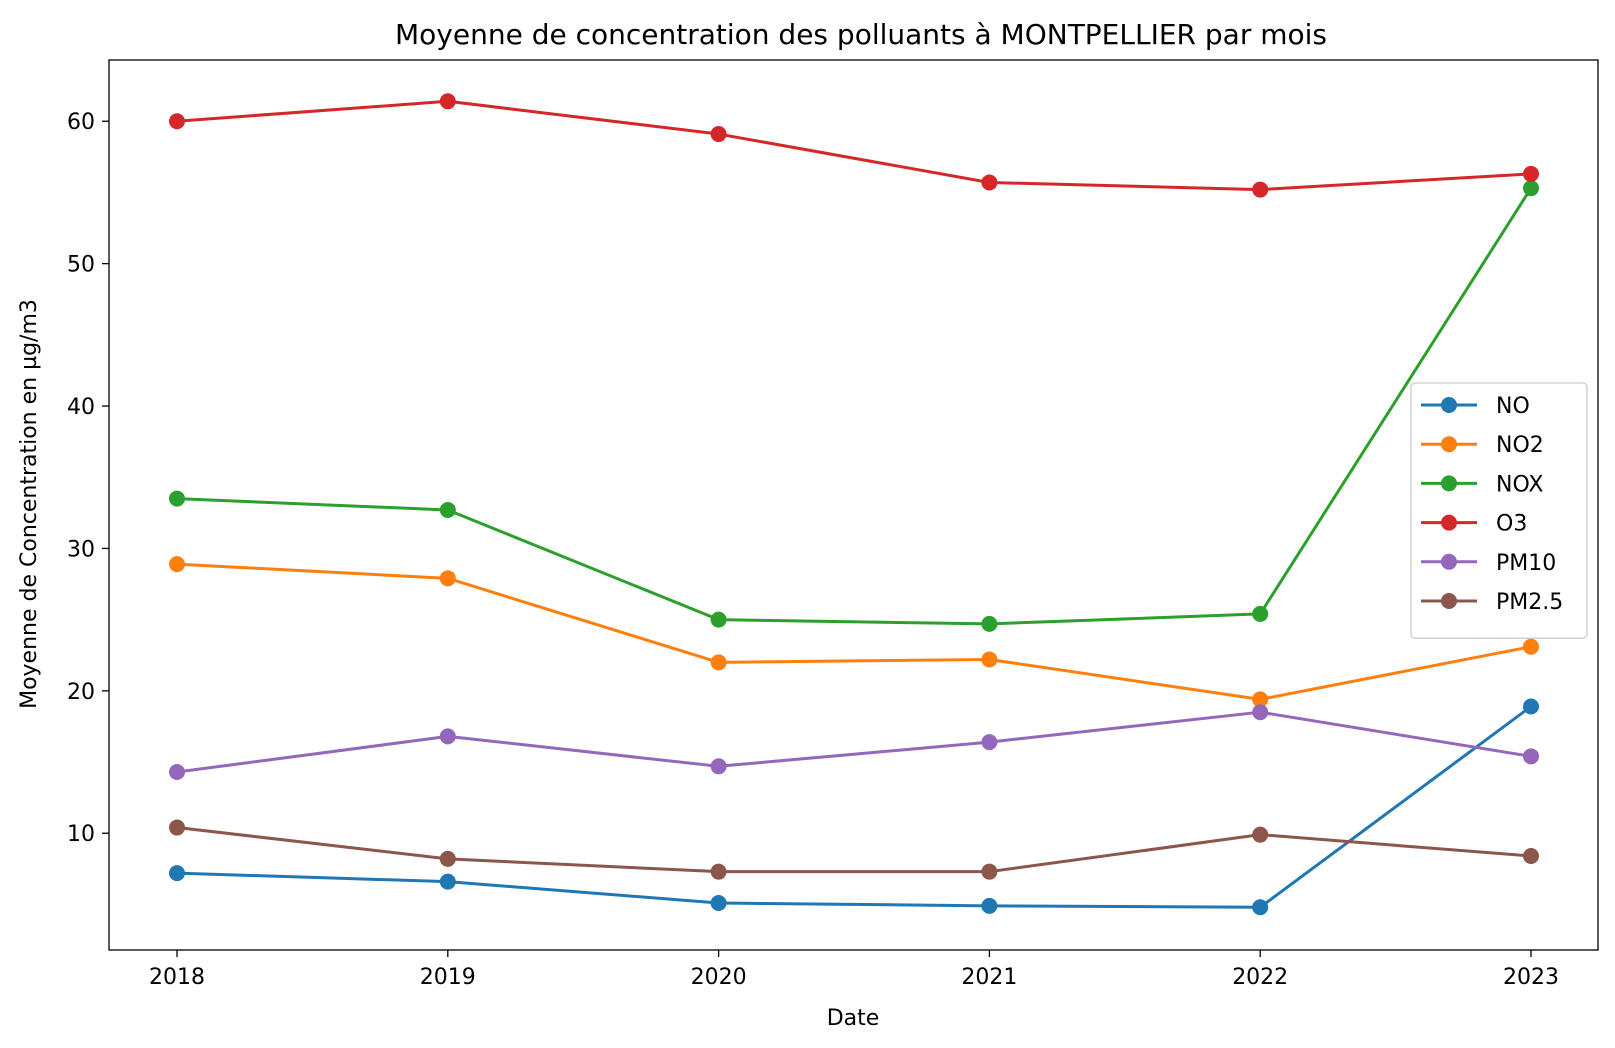 Image resolution: width=1615 pixels, height=1048 pixels. What do you see at coordinates (81, 549) in the screenshot?
I see `y-tick-label: 30` at bounding box center [81, 549].